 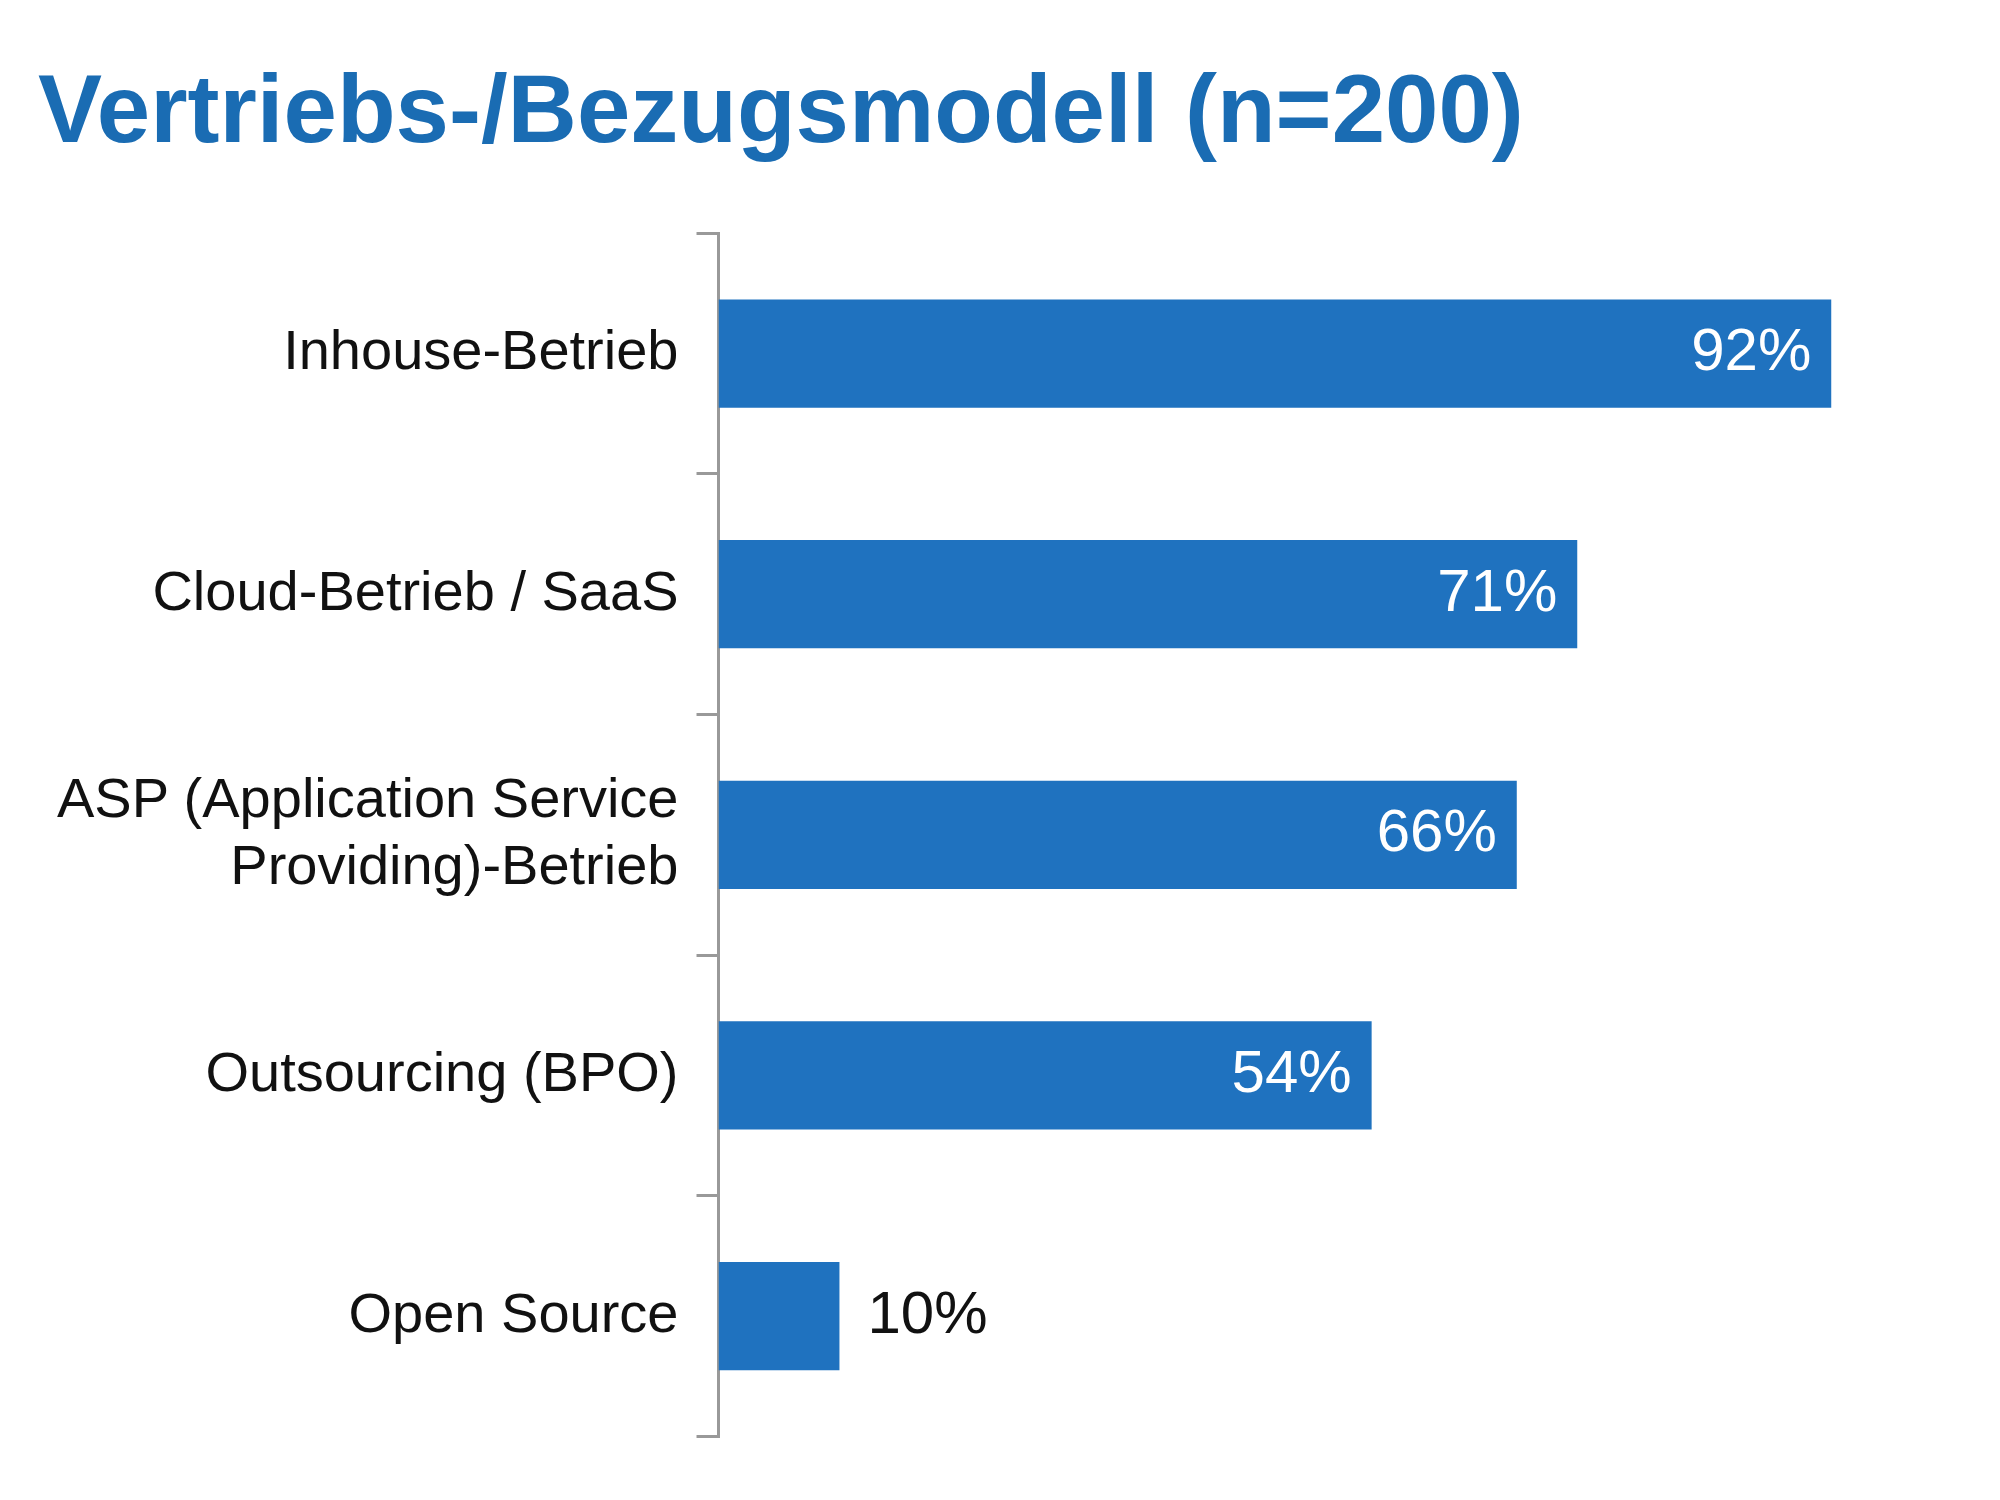 I want to click on chart-title: Vertriebs-/Bezugsmodell (n=200), so click(x=781, y=109).